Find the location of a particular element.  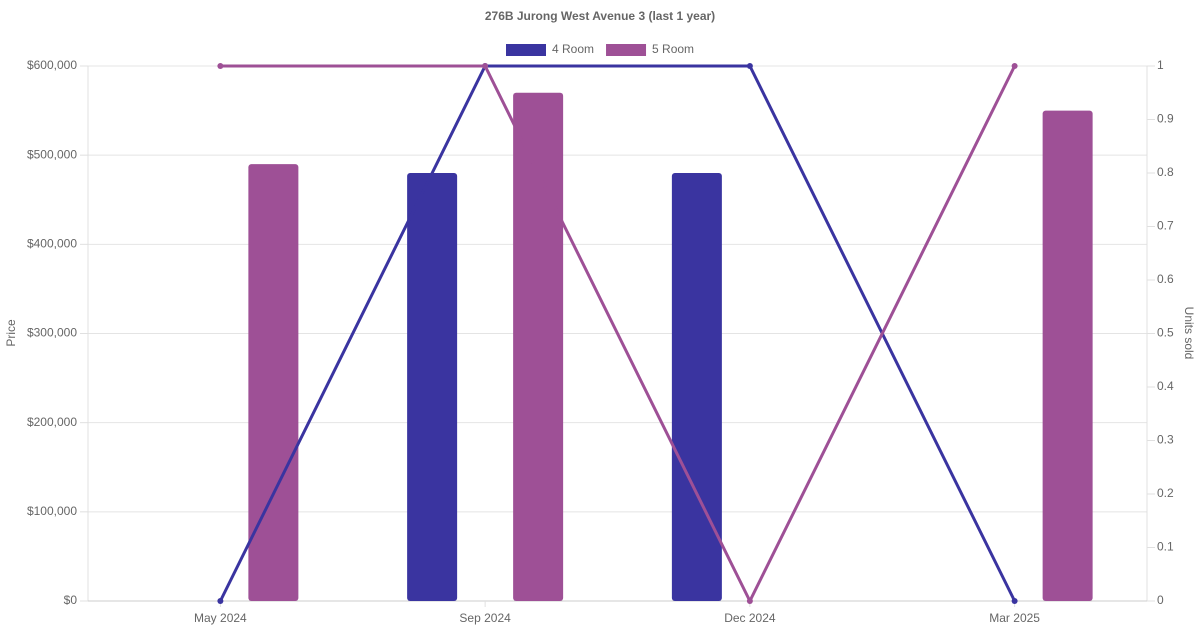

y2-tick-label: 0.9 is located at coordinates (1165, 119).